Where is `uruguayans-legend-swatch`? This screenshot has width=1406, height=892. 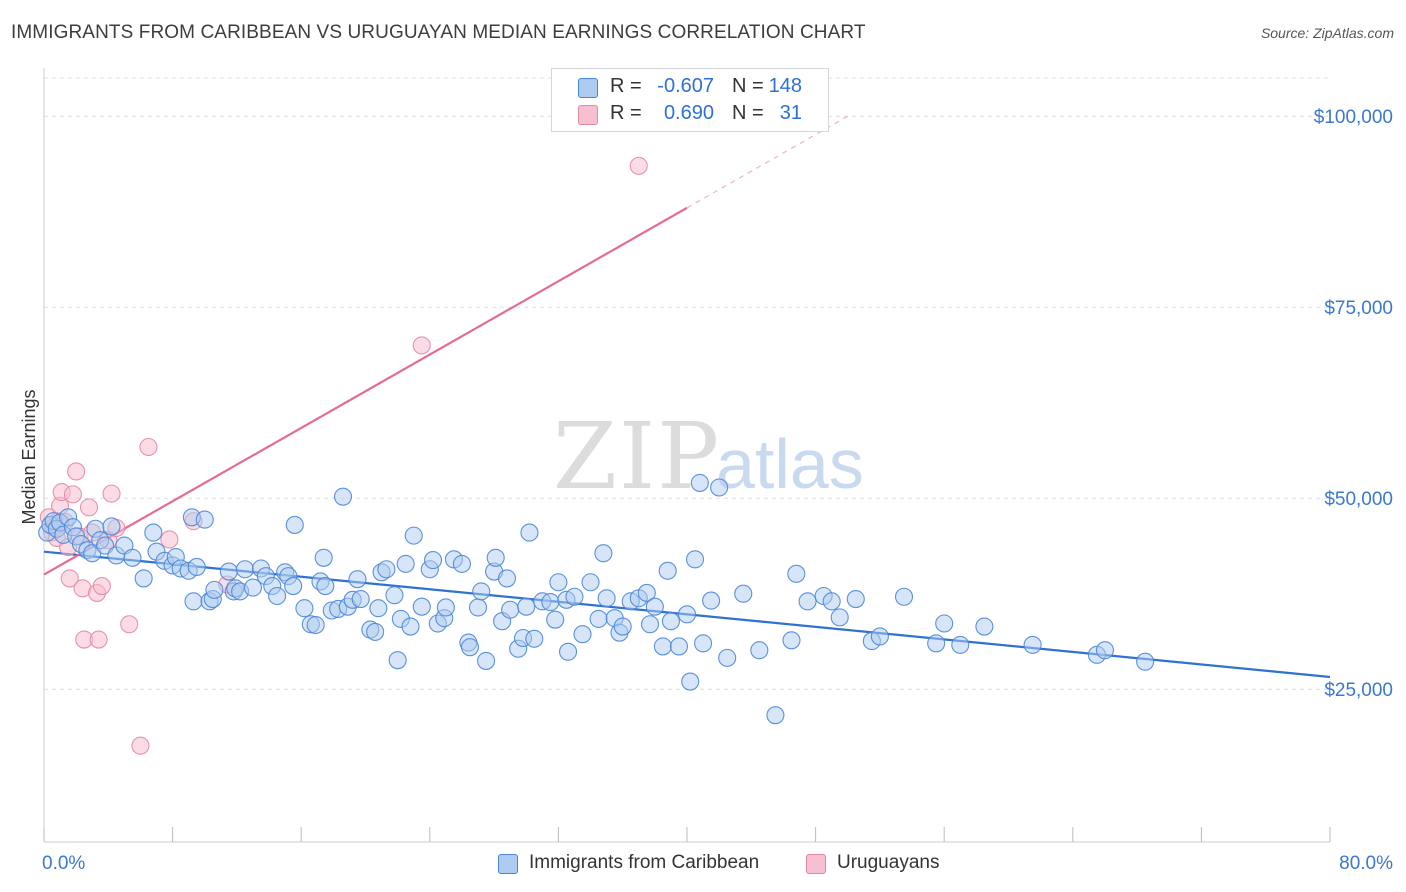 uruguayans-legend-swatch is located at coordinates (816, 864).